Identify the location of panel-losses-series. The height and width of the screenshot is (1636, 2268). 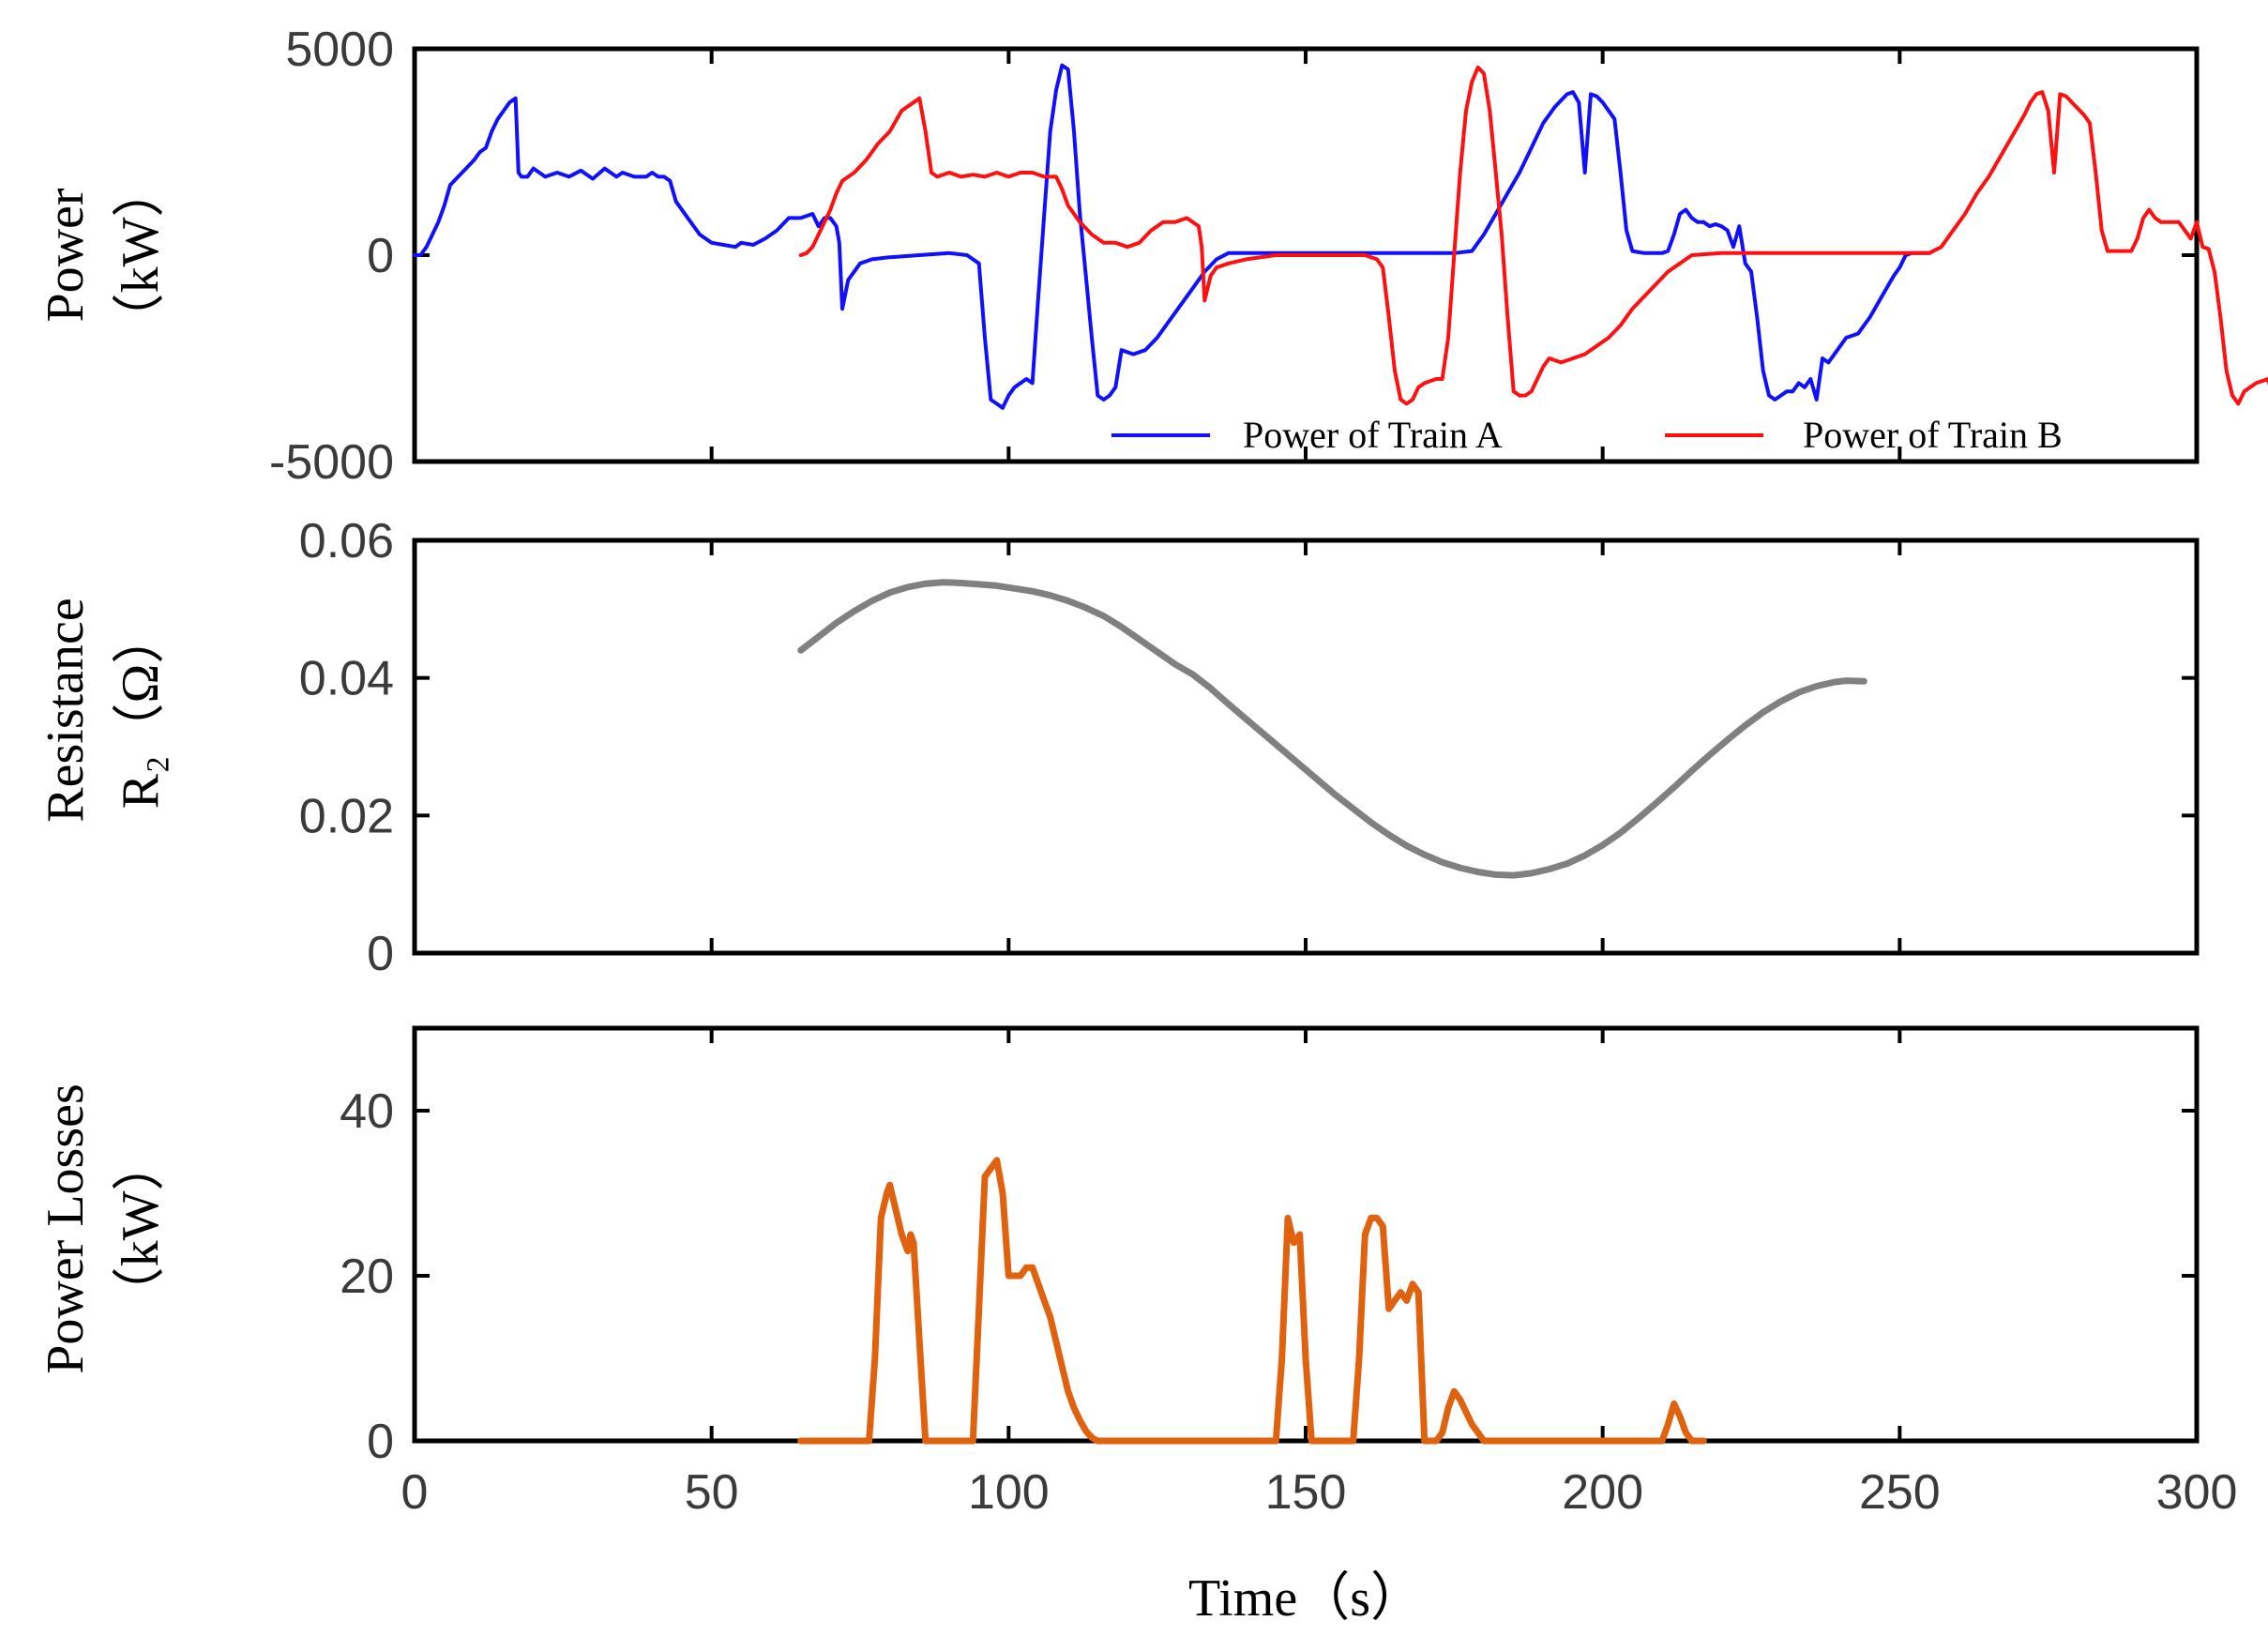
(1252, 1301).